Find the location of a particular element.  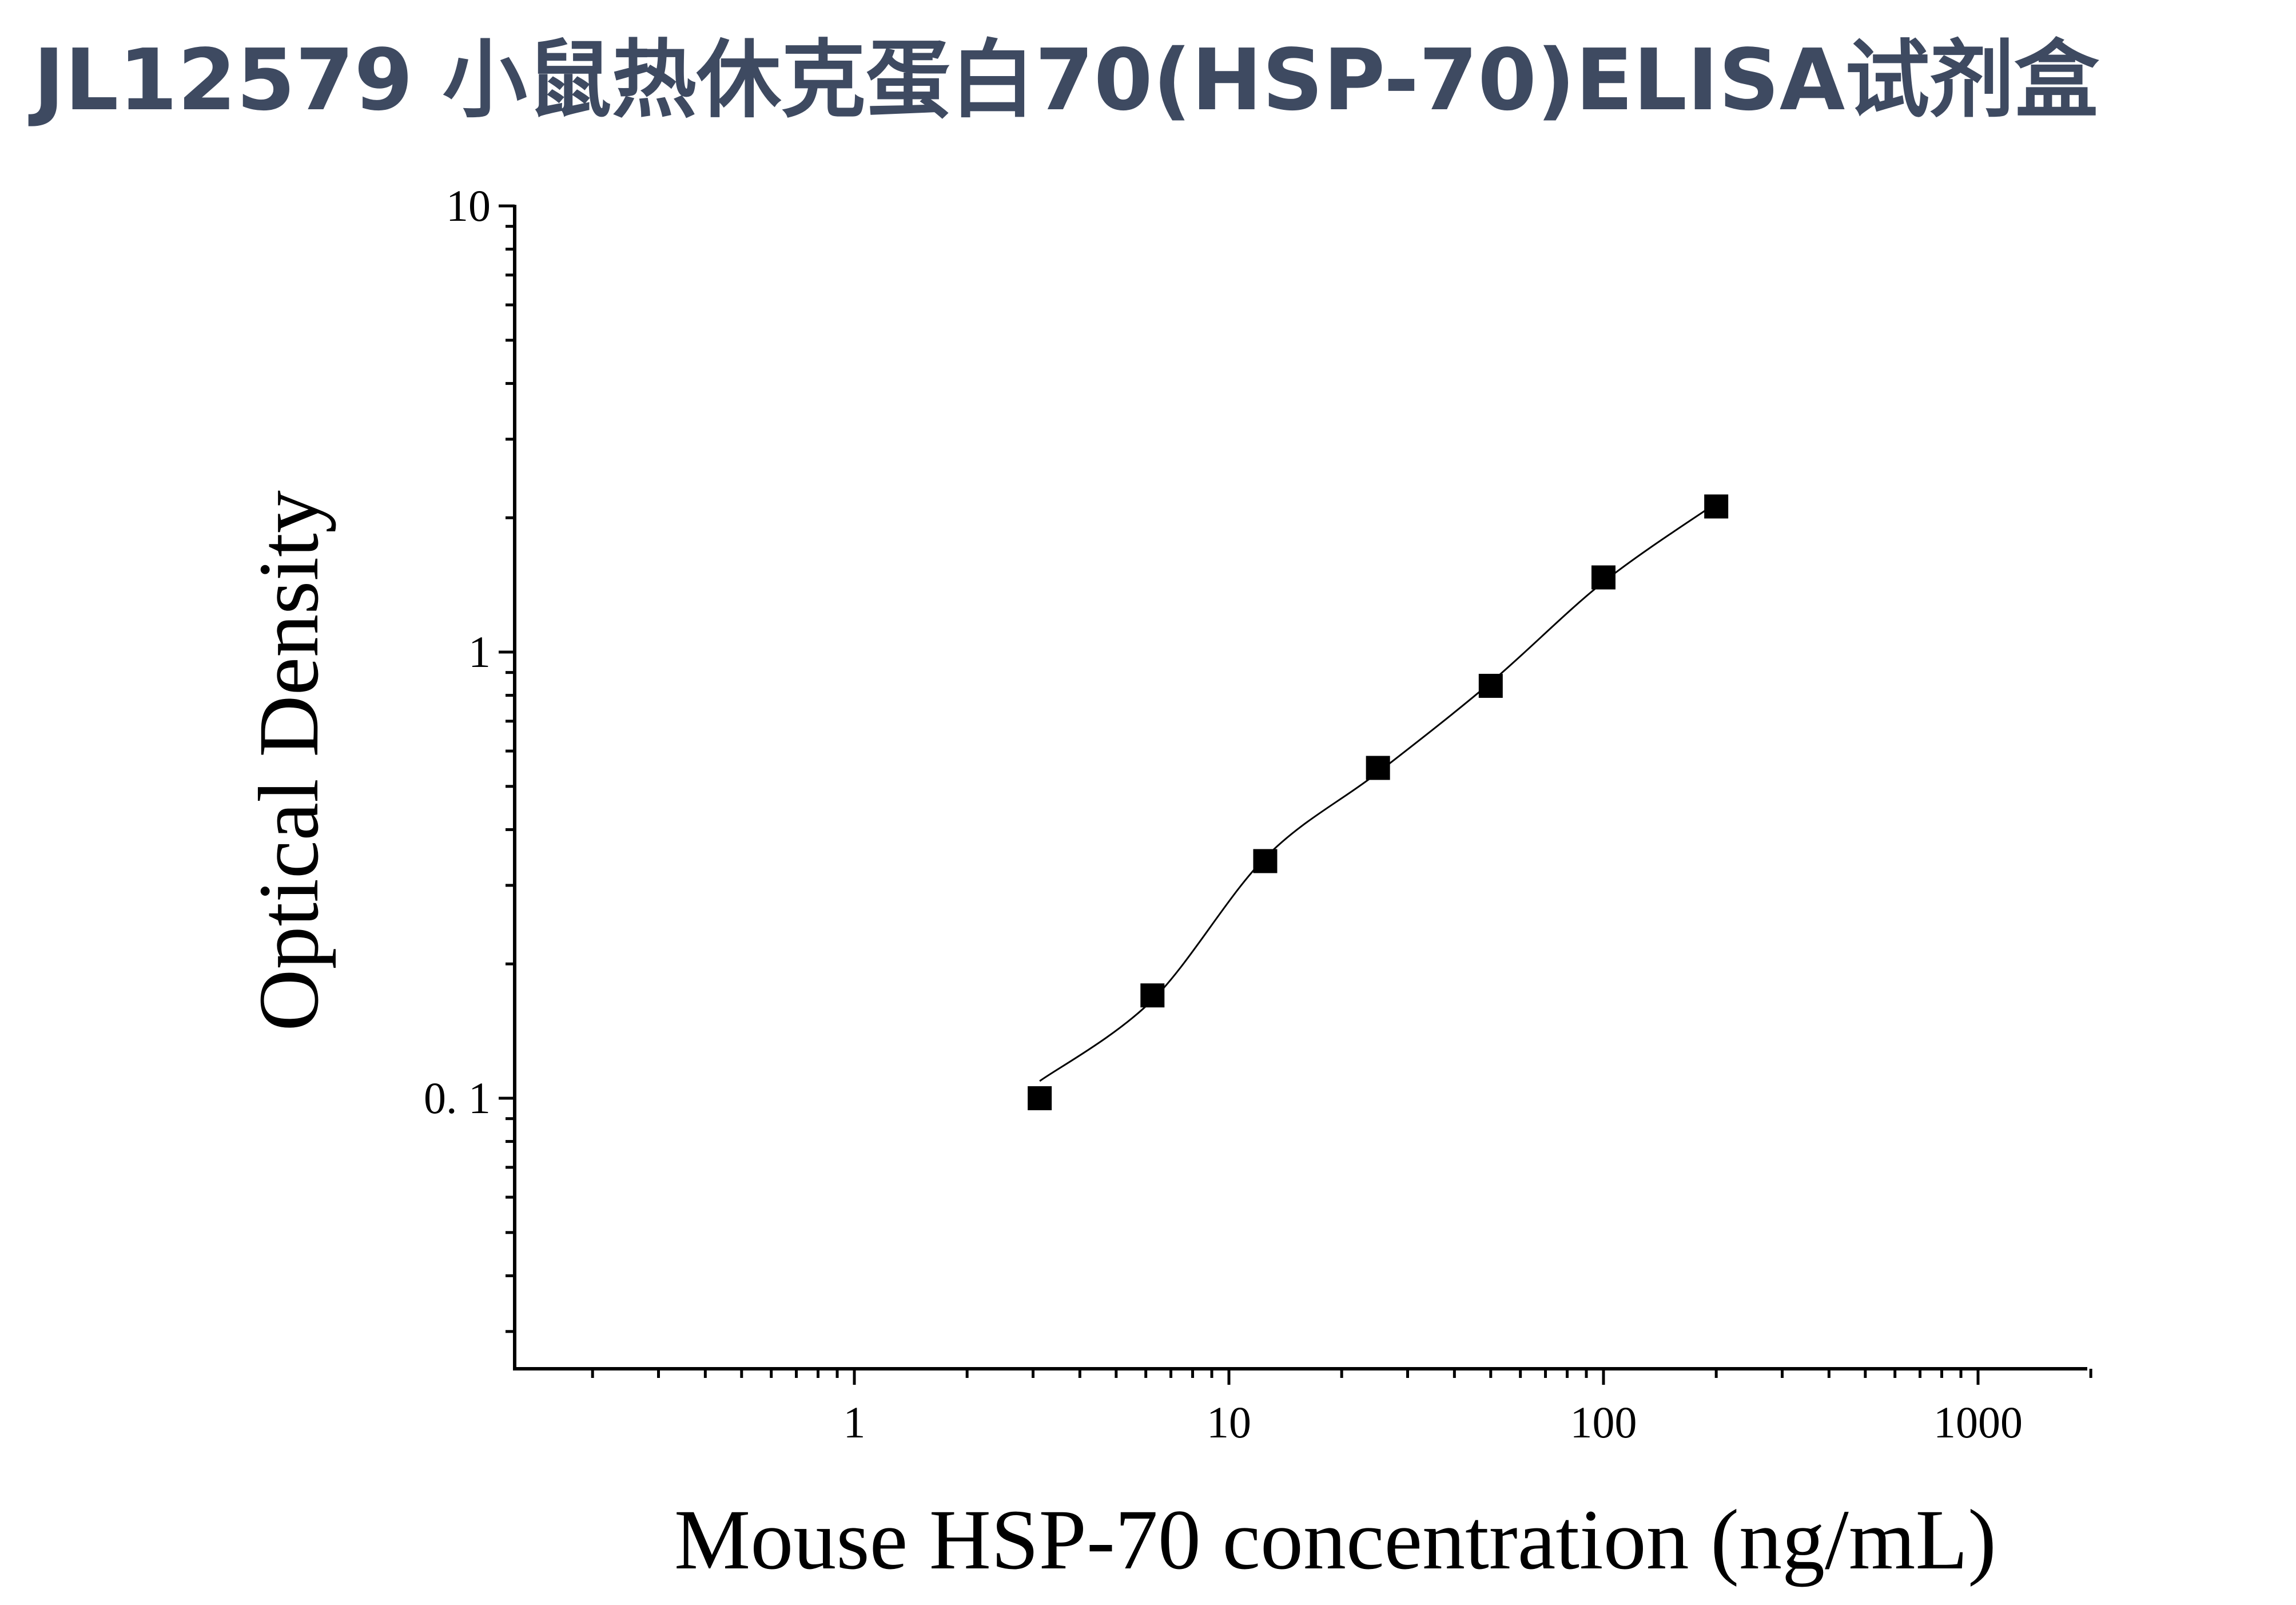

y-axis-ticks: 0. 1 1 10 is located at coordinates (469, 757).